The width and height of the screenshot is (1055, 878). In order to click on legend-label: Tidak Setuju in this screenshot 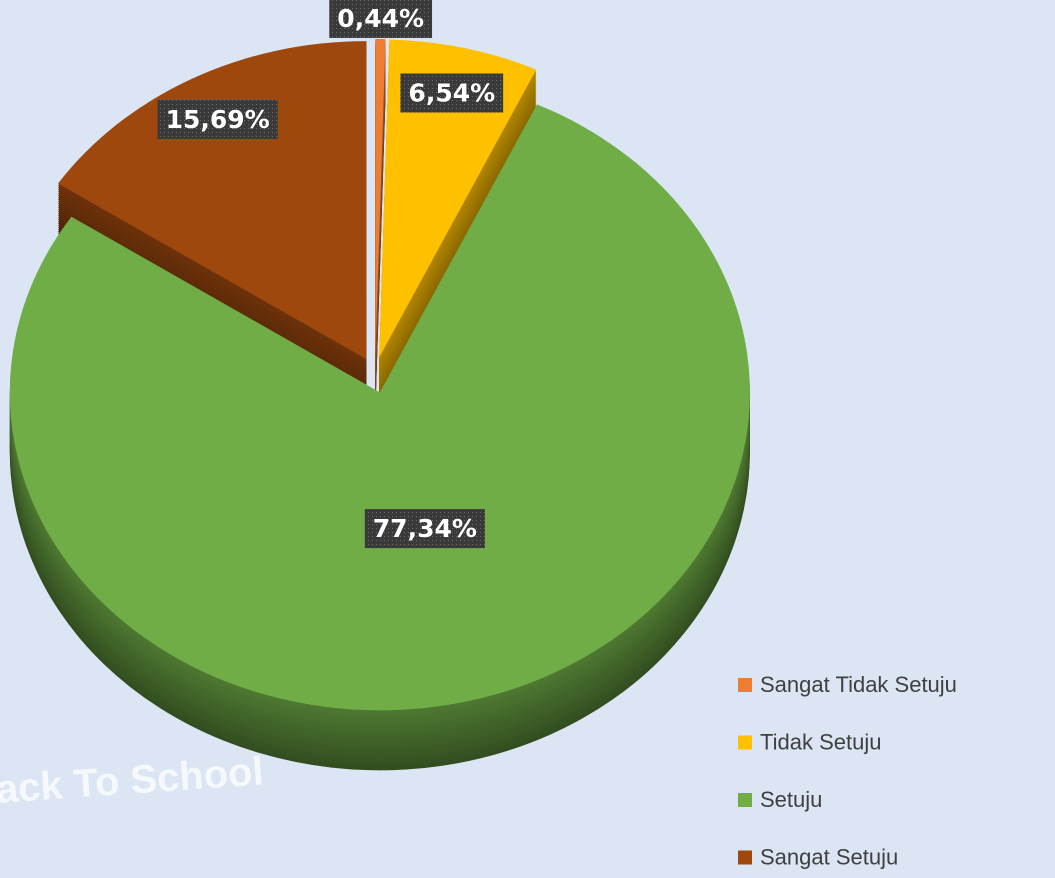, I will do `click(820, 741)`.